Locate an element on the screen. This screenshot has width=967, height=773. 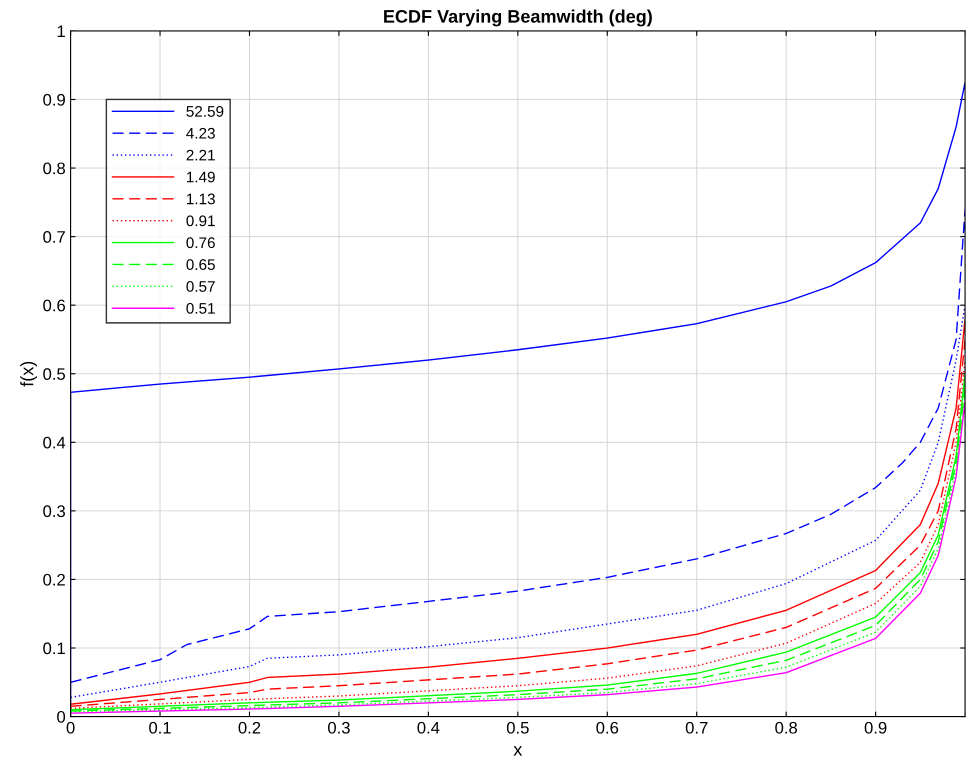
x-tick-label: 0.7 is located at coordinates (697, 728).